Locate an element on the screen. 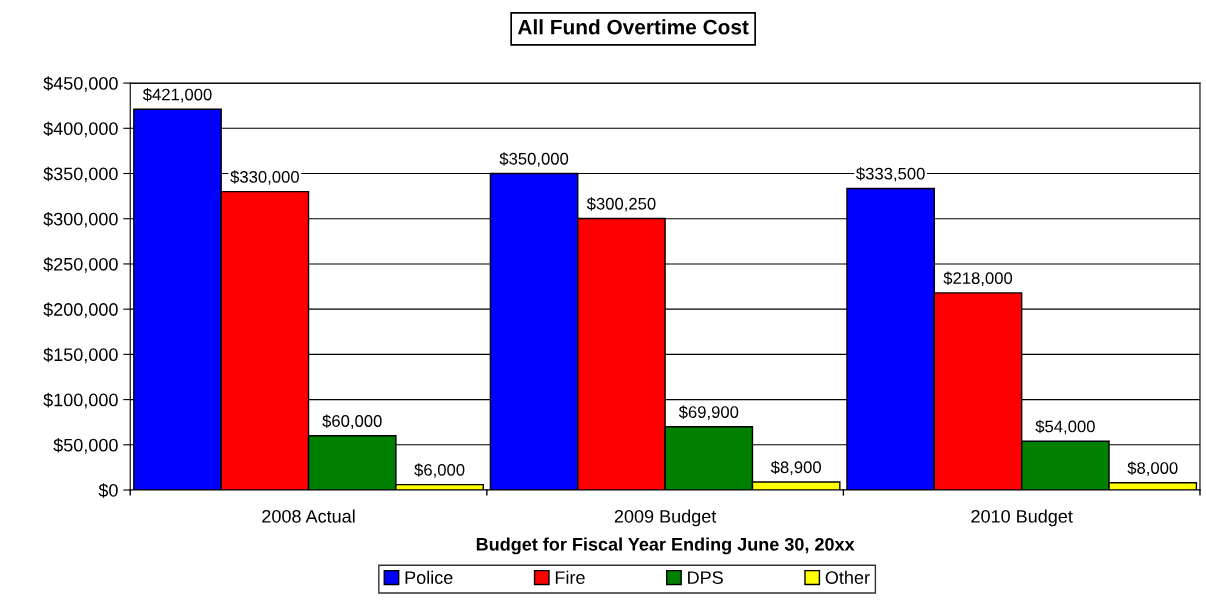 This screenshot has height=602, width=1206. y-tick-label: $350,000 is located at coordinates (80, 174).